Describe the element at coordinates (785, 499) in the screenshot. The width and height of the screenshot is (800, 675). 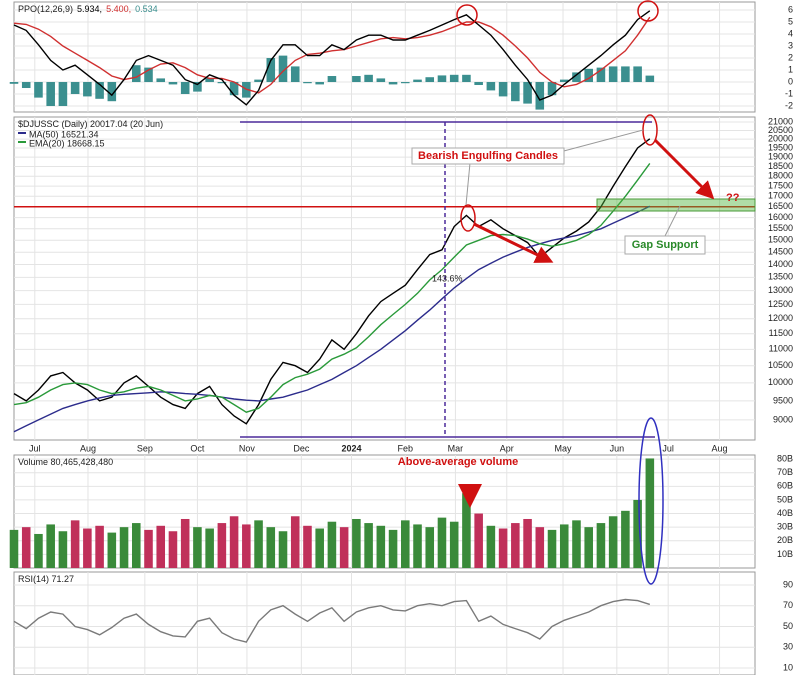
I see `y-tick-label: 50B` at that location.